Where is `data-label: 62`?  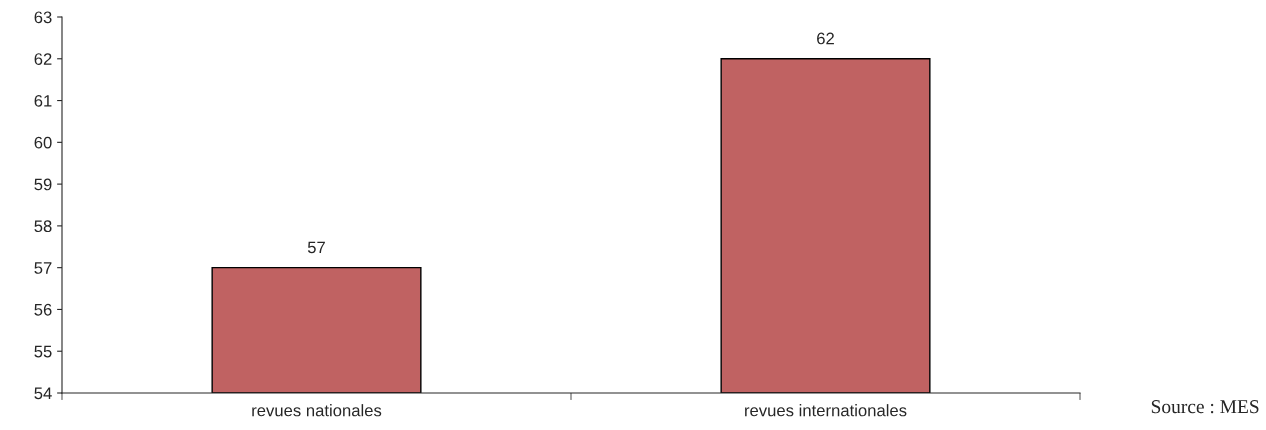 data-label: 62 is located at coordinates (825, 38).